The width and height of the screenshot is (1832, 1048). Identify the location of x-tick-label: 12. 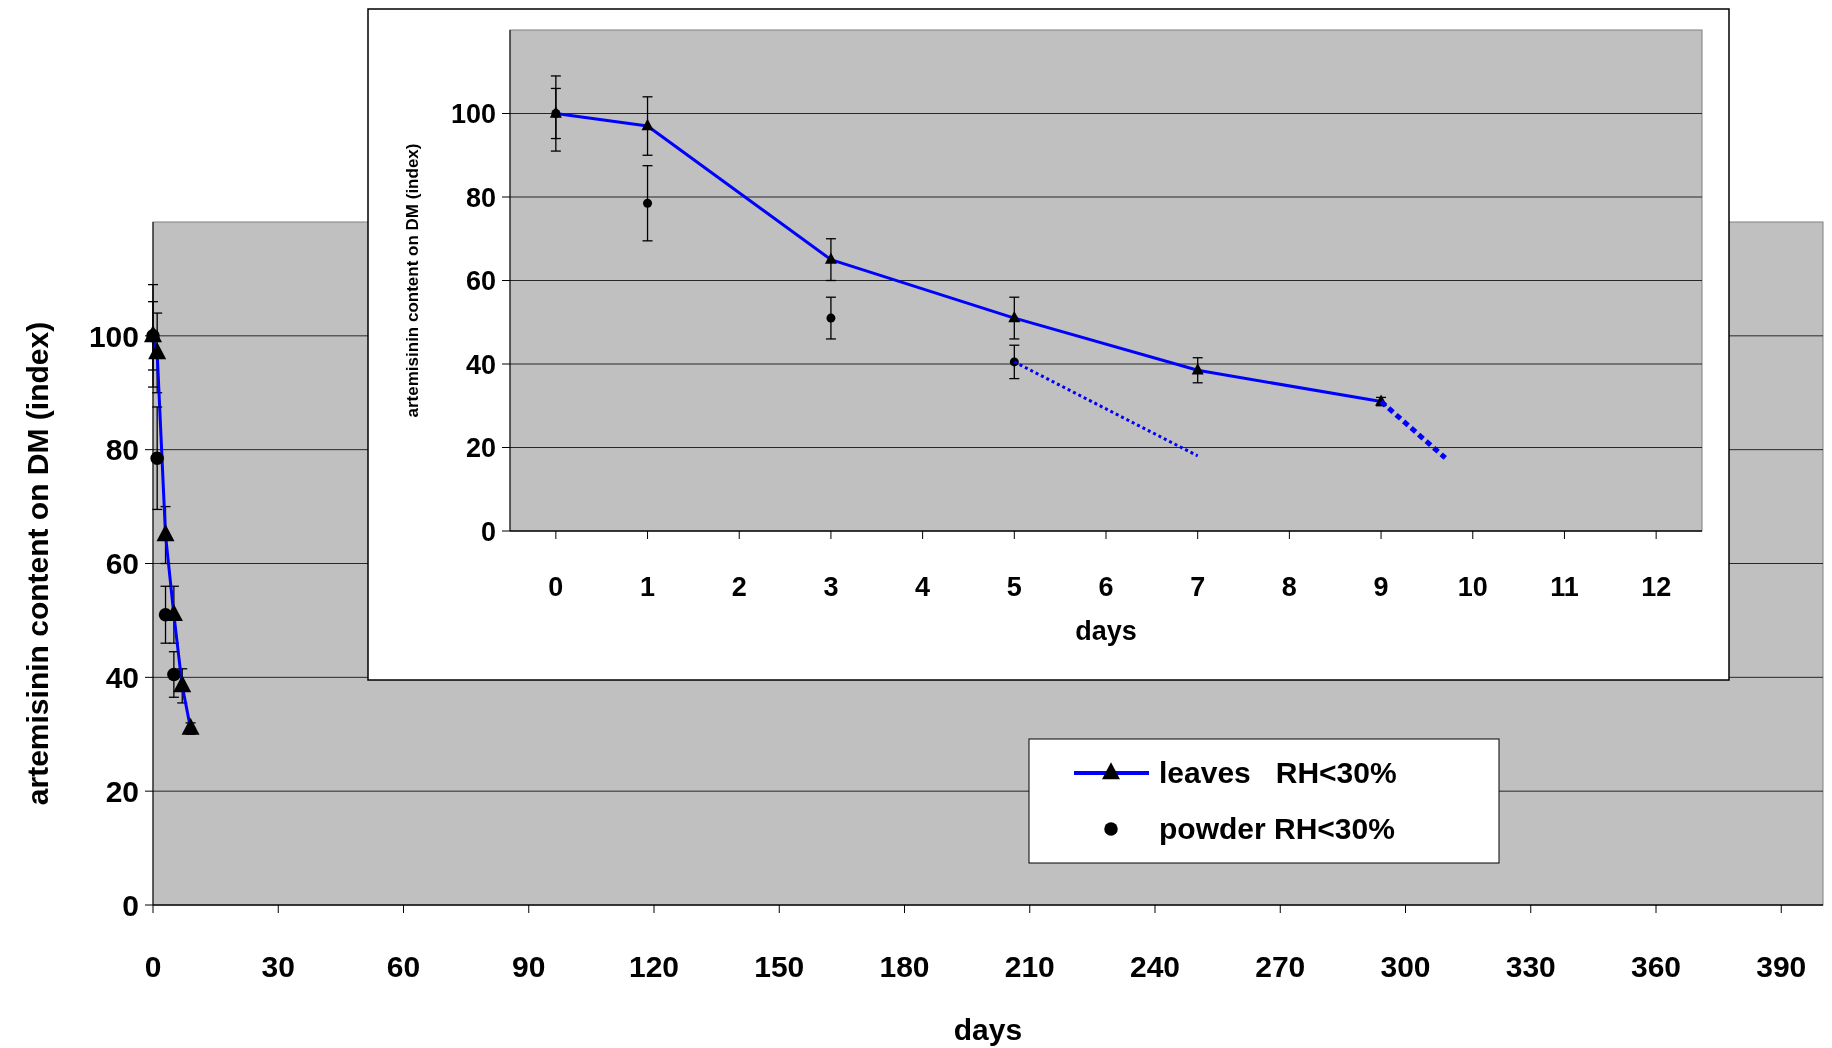
(1656, 587).